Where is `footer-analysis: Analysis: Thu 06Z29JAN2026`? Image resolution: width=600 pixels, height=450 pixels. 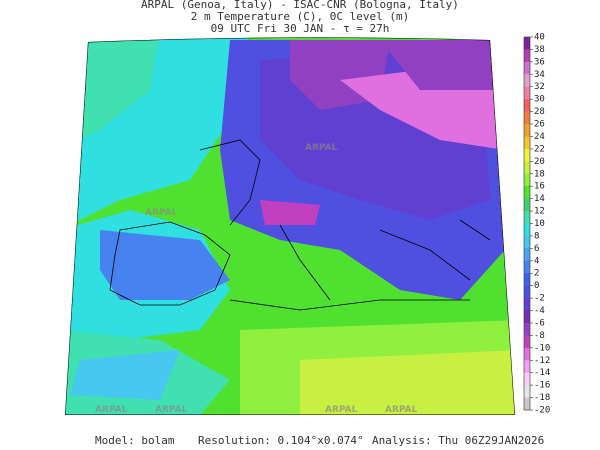 footer-analysis: Analysis: Thu 06Z29JAN2026 is located at coordinates (458, 440).